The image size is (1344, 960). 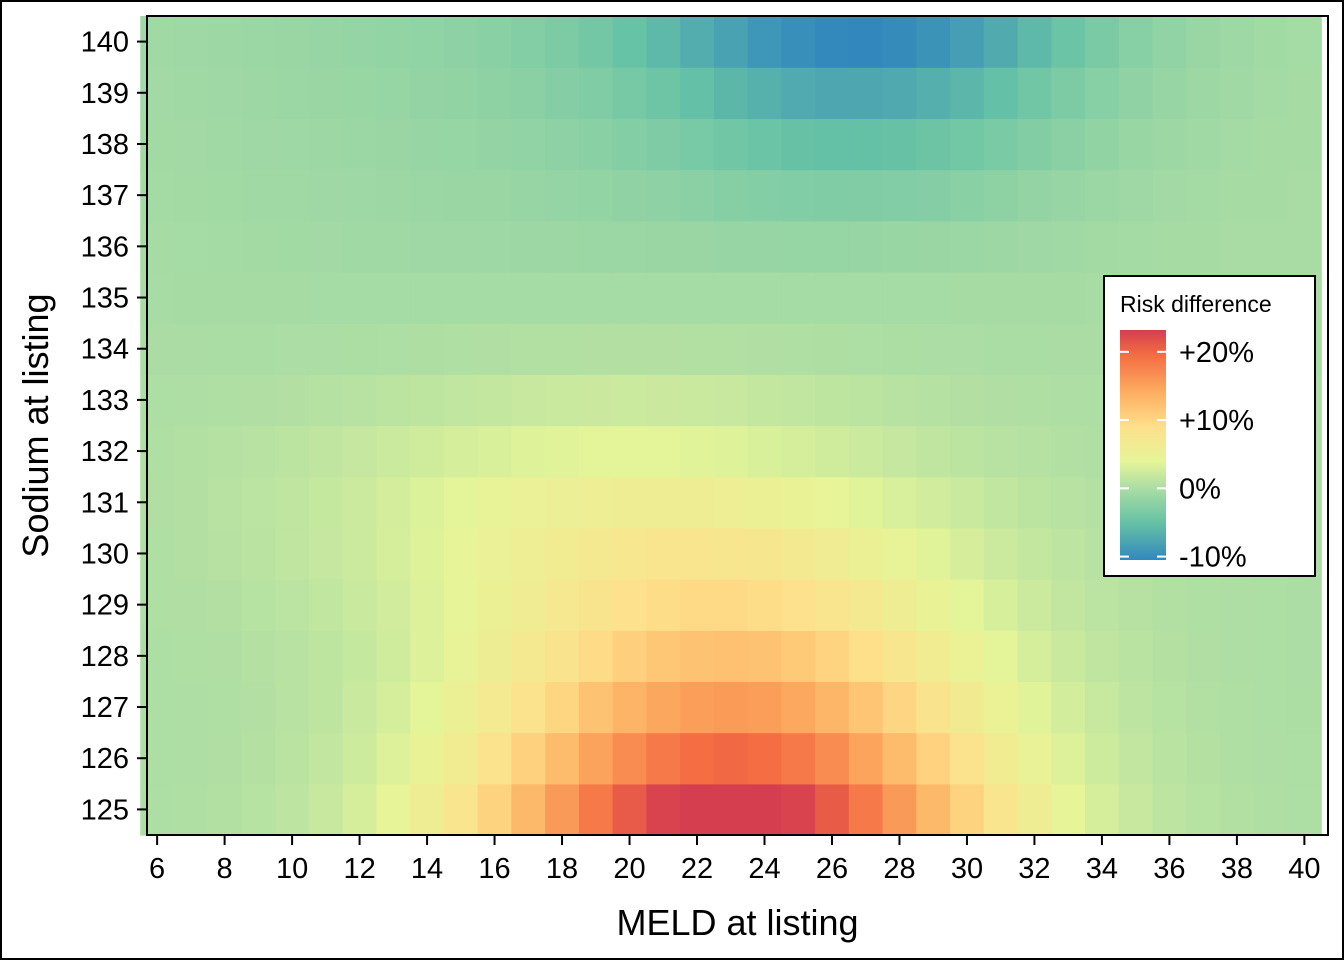 What do you see at coordinates (494, 869) in the screenshot?
I see `x-tick-label: 16` at bounding box center [494, 869].